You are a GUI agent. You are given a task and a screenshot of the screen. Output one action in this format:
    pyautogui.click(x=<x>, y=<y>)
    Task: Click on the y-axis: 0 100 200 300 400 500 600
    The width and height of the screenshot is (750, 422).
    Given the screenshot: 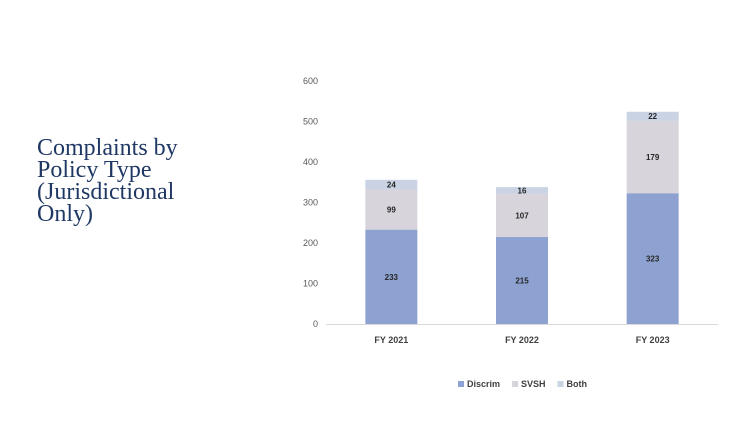 What is the action you would take?
    pyautogui.click(x=310, y=202)
    